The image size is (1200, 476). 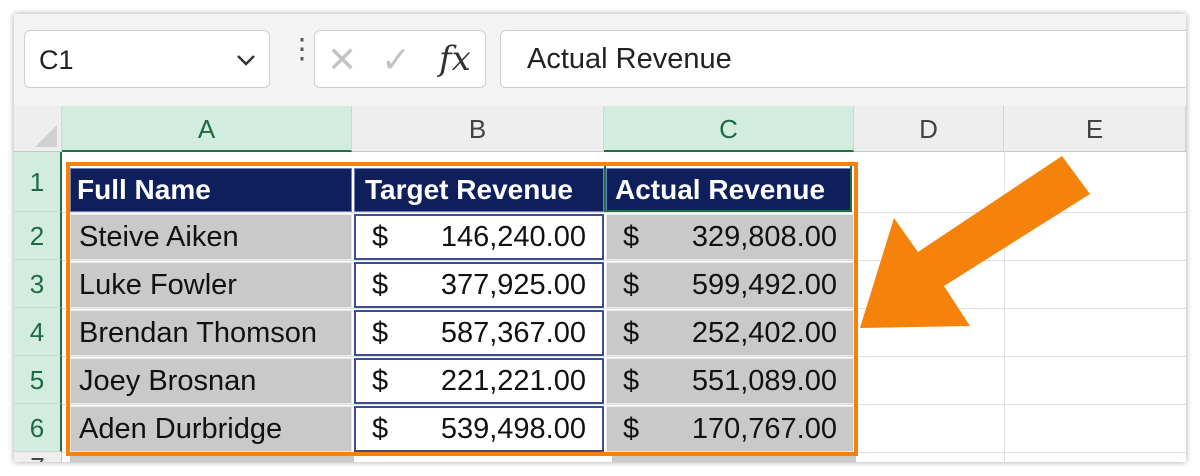 What do you see at coordinates (342, 59) in the screenshot?
I see `cancel-icon: ✕` at bounding box center [342, 59].